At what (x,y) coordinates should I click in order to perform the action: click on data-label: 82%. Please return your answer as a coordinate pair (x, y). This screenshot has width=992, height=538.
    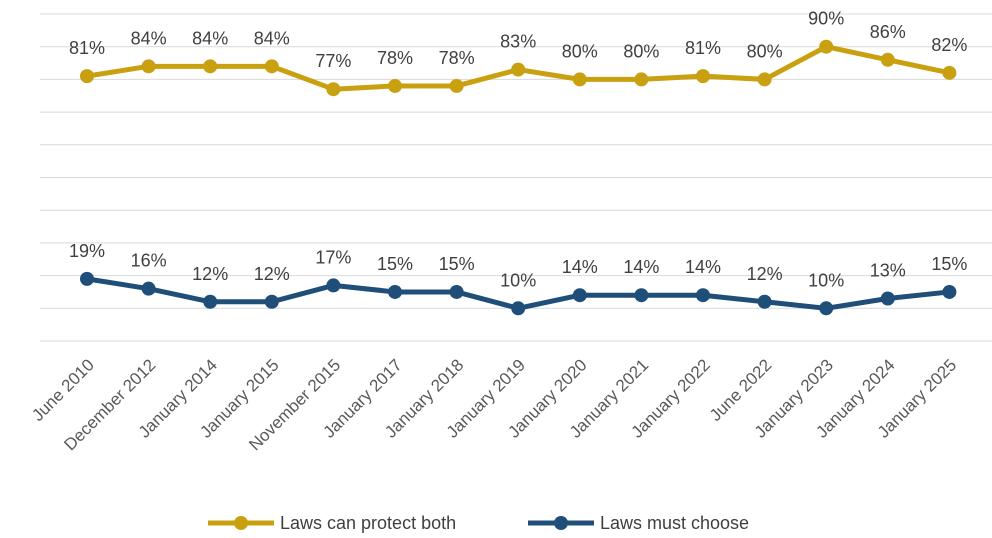
    Looking at the image, I should click on (949, 45).